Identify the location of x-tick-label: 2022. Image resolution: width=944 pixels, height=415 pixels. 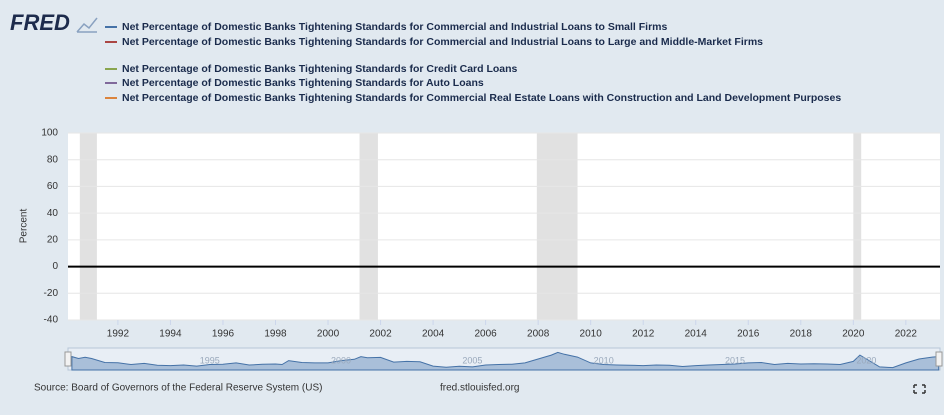
(906, 334).